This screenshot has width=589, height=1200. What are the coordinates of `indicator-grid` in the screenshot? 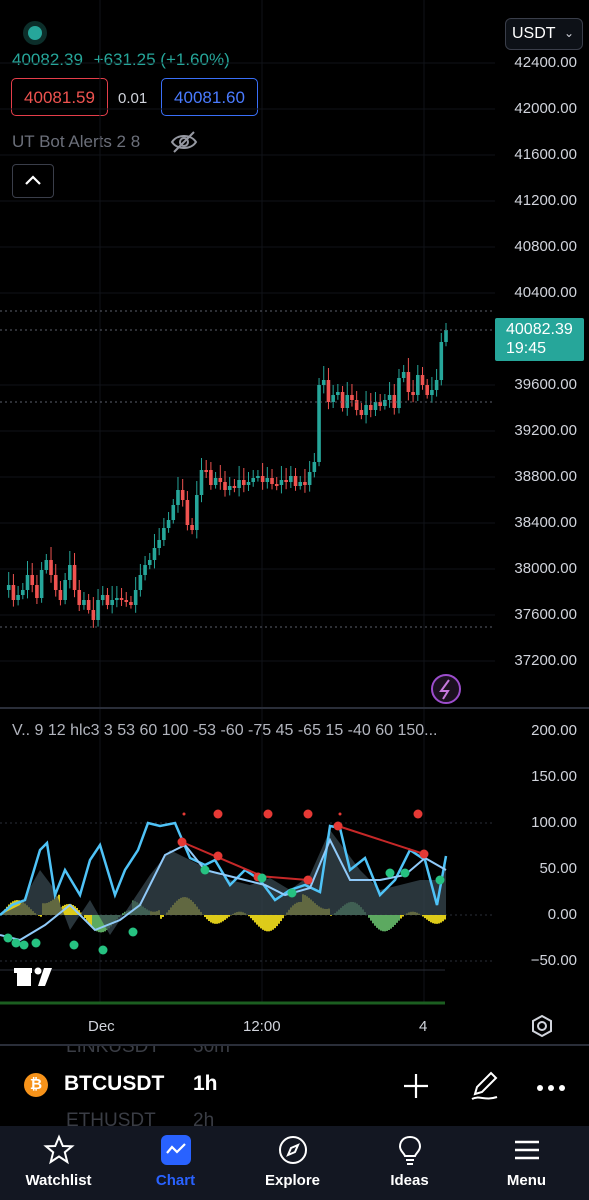 It's located at (247, 896).